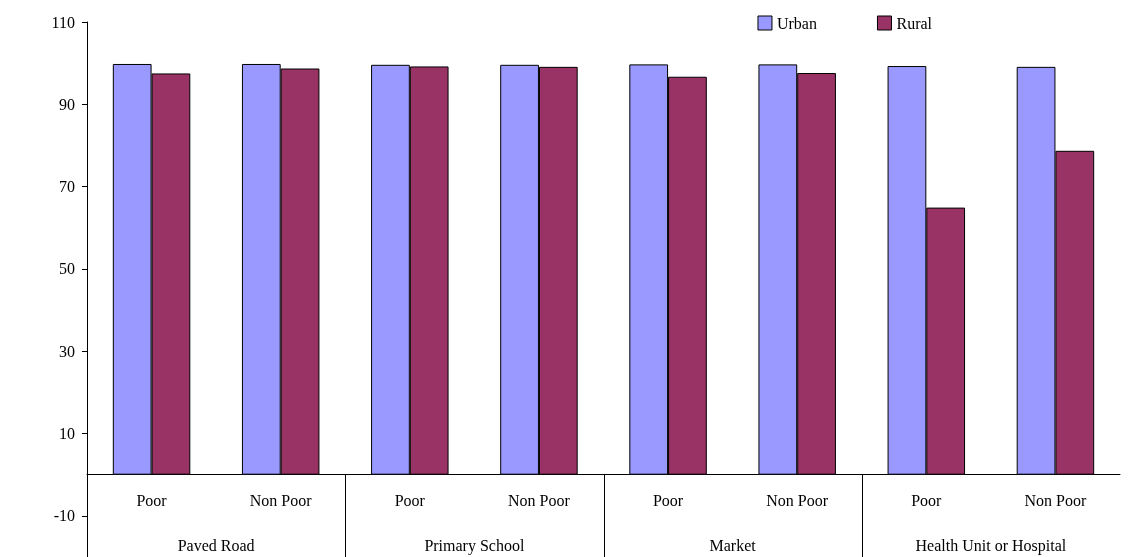 This screenshot has width=1137, height=557. I want to click on legend-label: Urban, so click(796, 23).